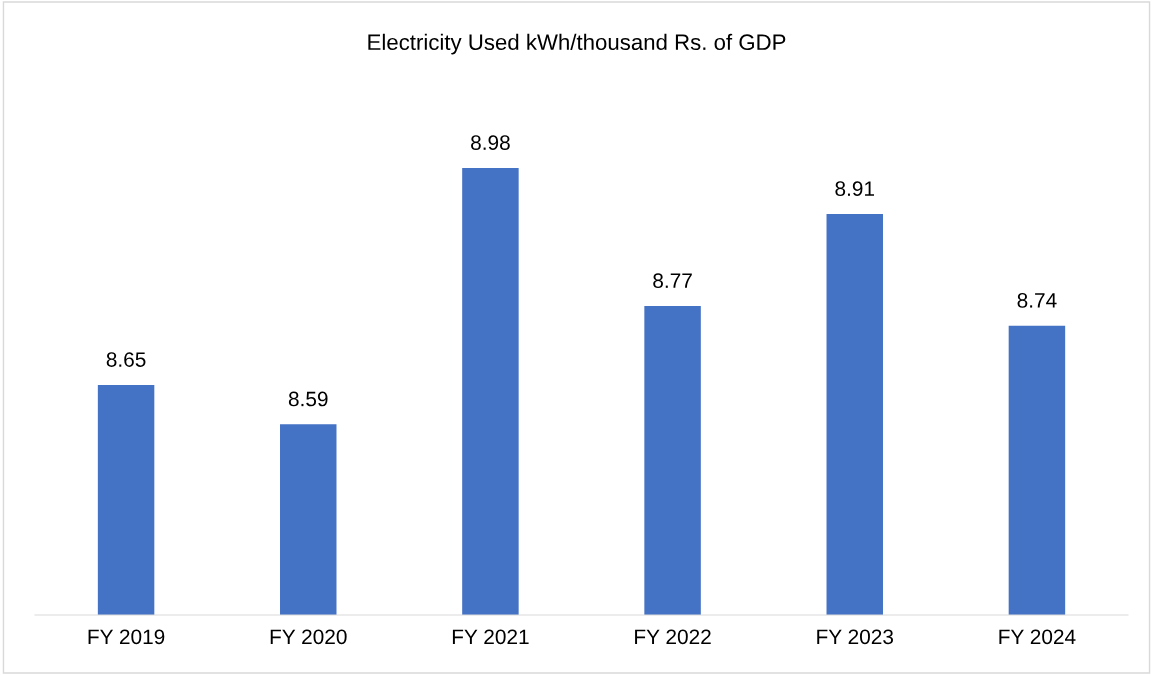  I want to click on data-label: 8.91, so click(855, 189).